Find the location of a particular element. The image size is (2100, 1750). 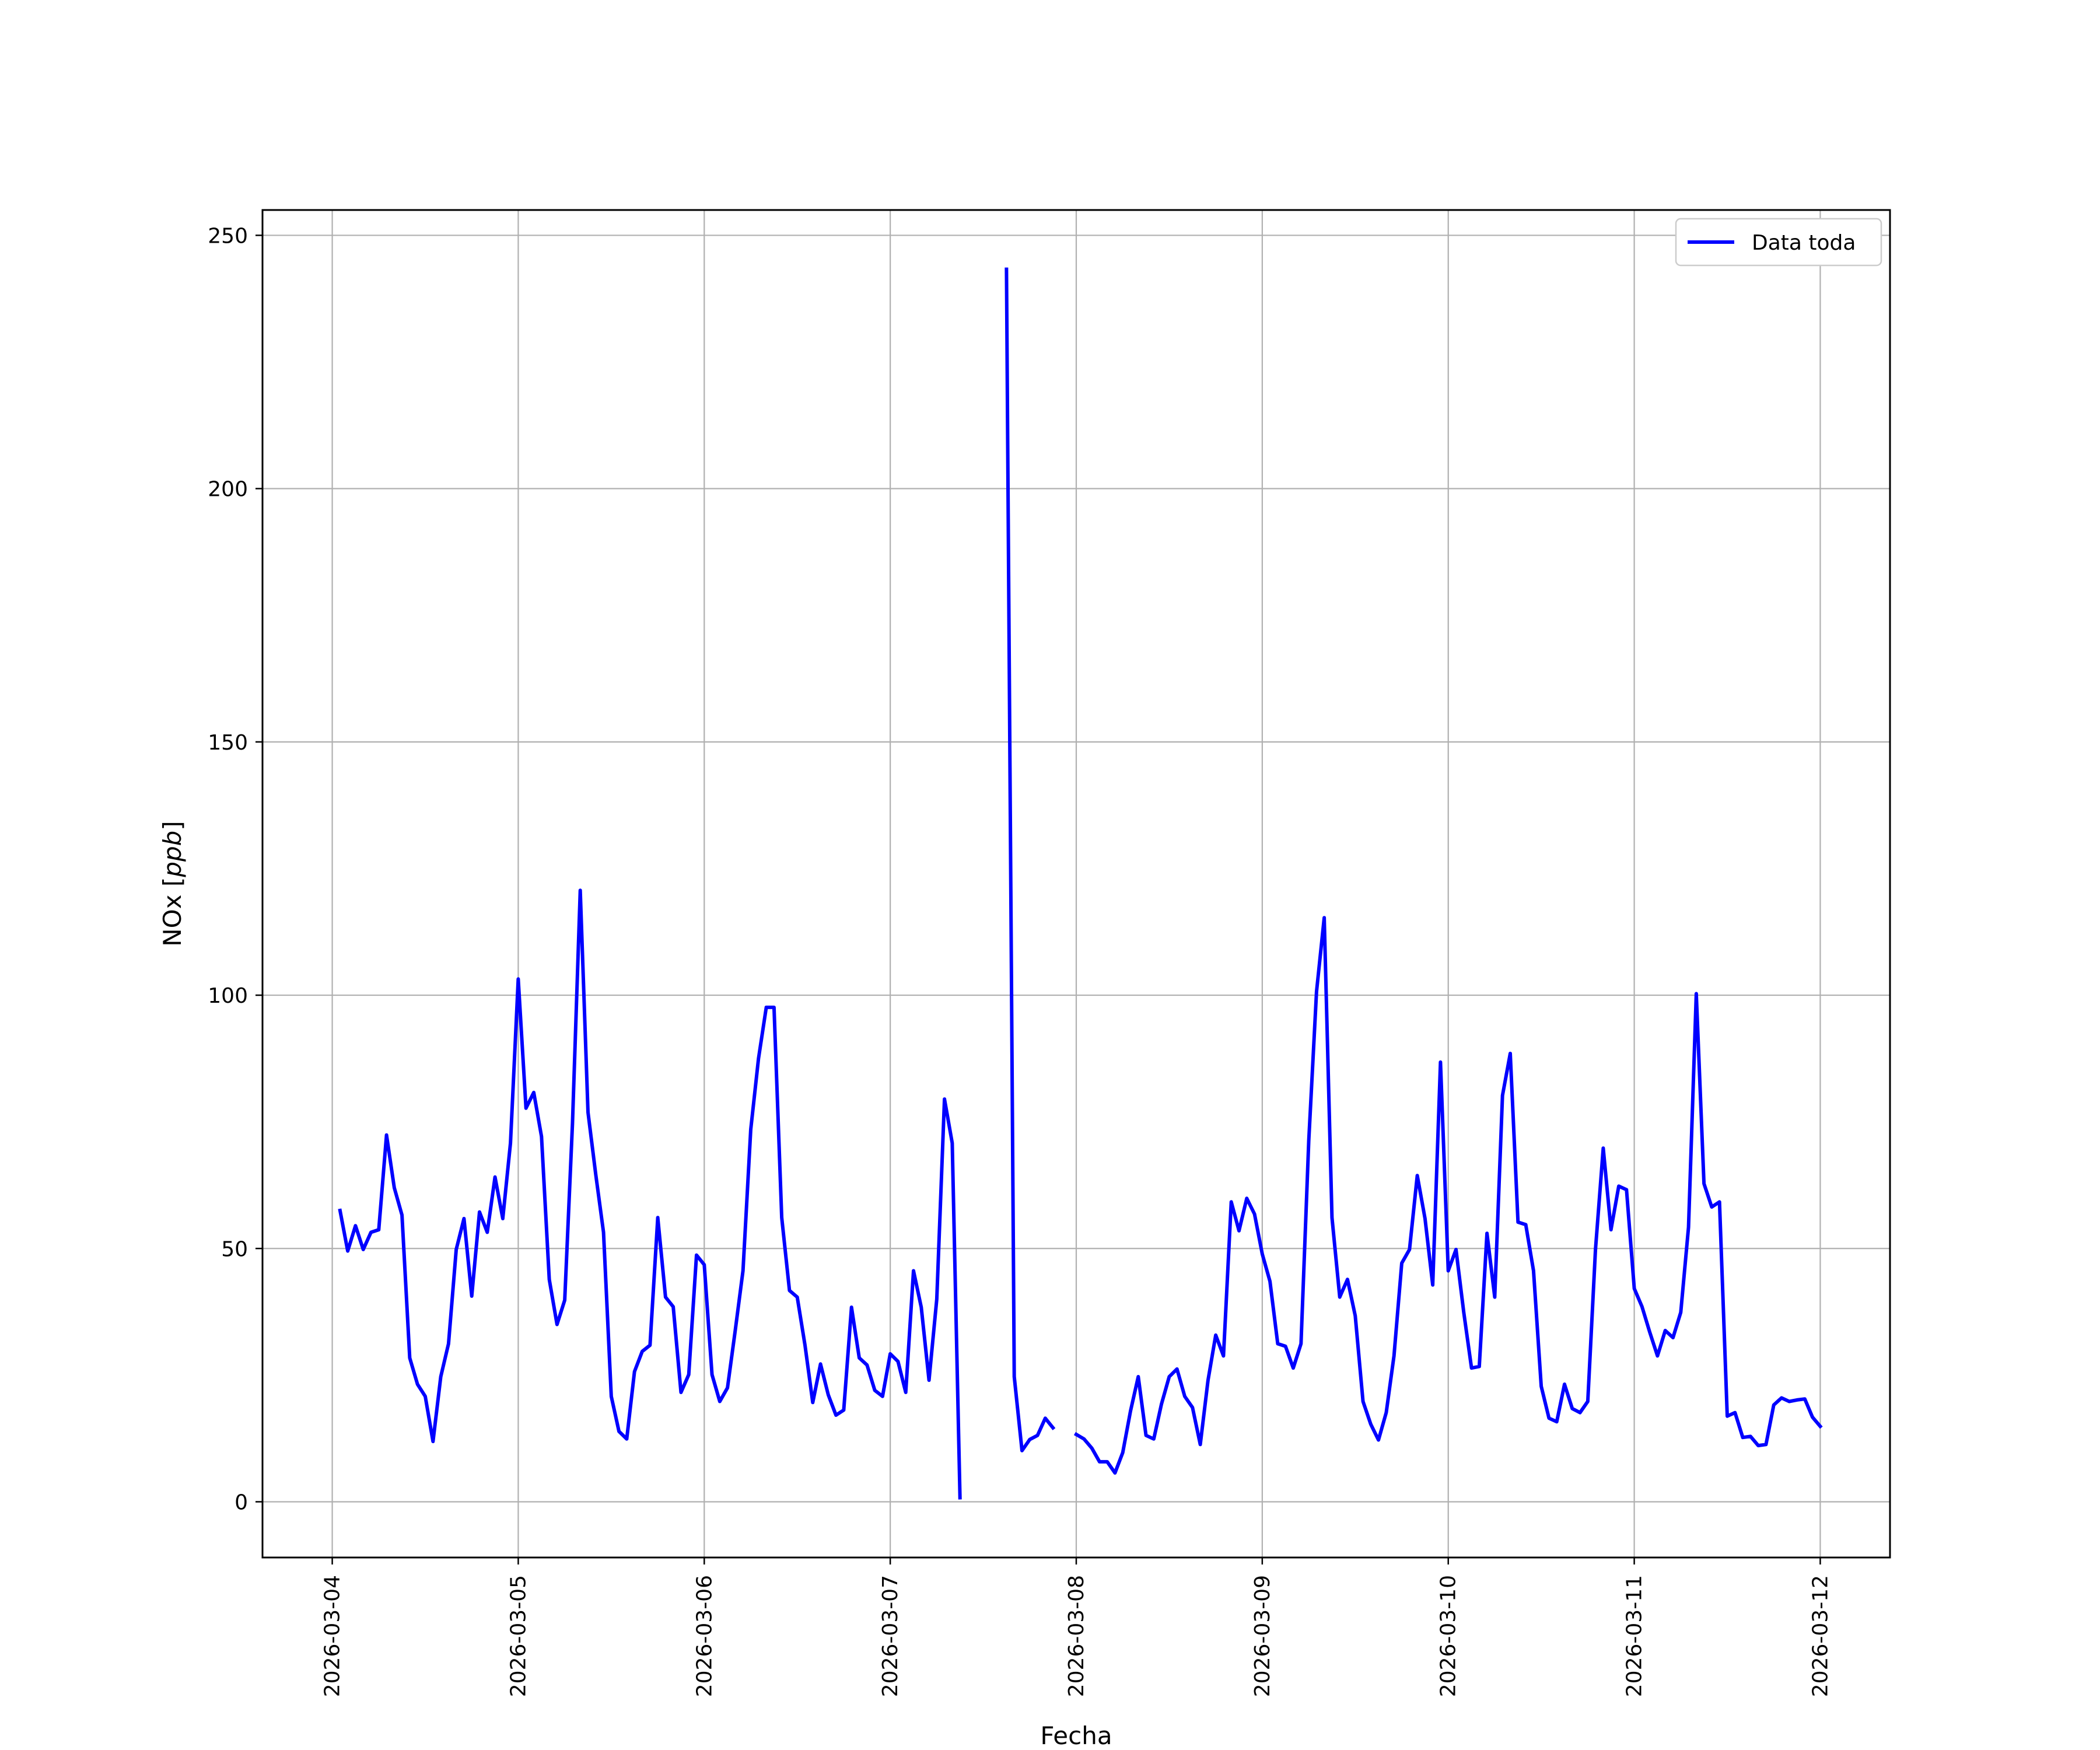

y-axis-label: NOx [ppb] is located at coordinates (173, 883).